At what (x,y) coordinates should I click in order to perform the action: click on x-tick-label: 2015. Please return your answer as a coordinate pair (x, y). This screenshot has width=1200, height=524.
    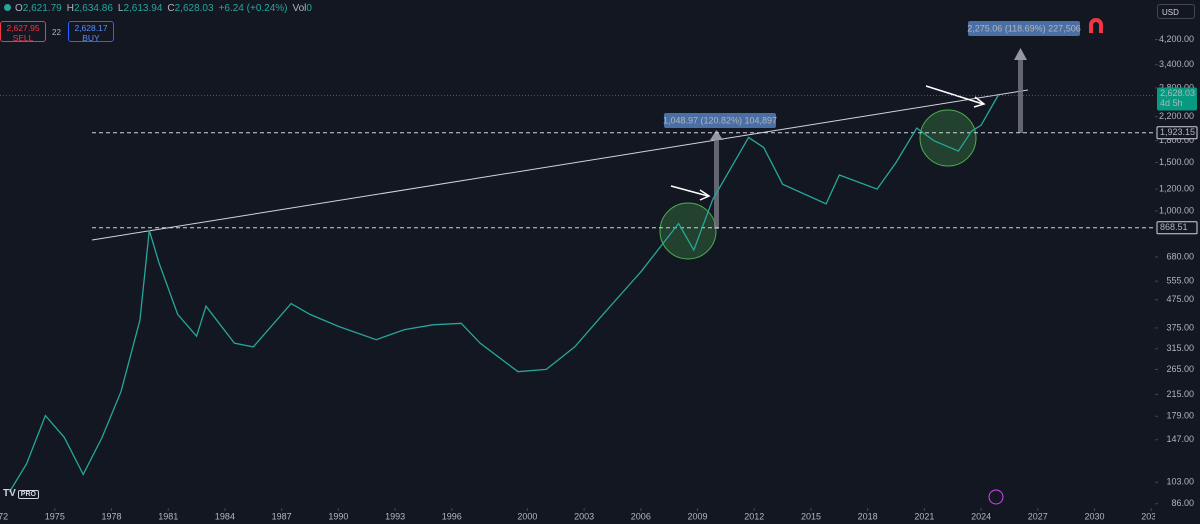
    Looking at the image, I should click on (811, 516).